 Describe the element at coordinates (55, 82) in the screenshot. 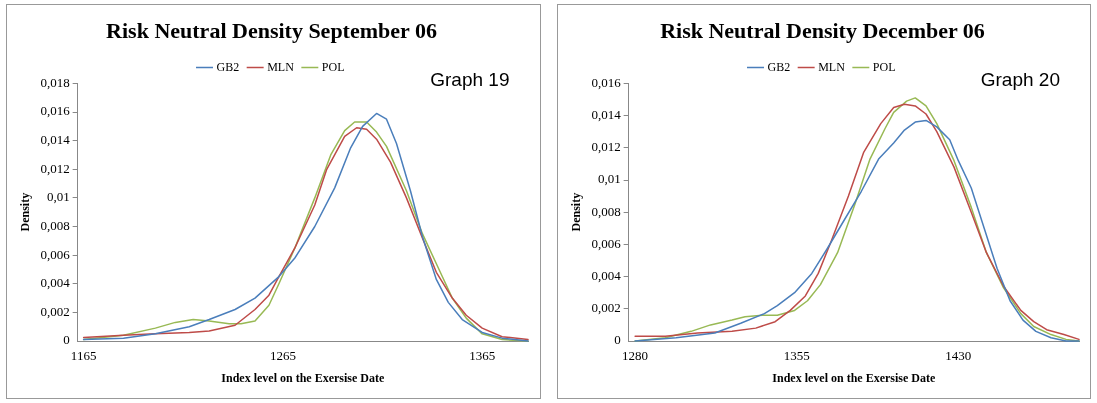

I see `y-tick-label: 0,018` at that location.